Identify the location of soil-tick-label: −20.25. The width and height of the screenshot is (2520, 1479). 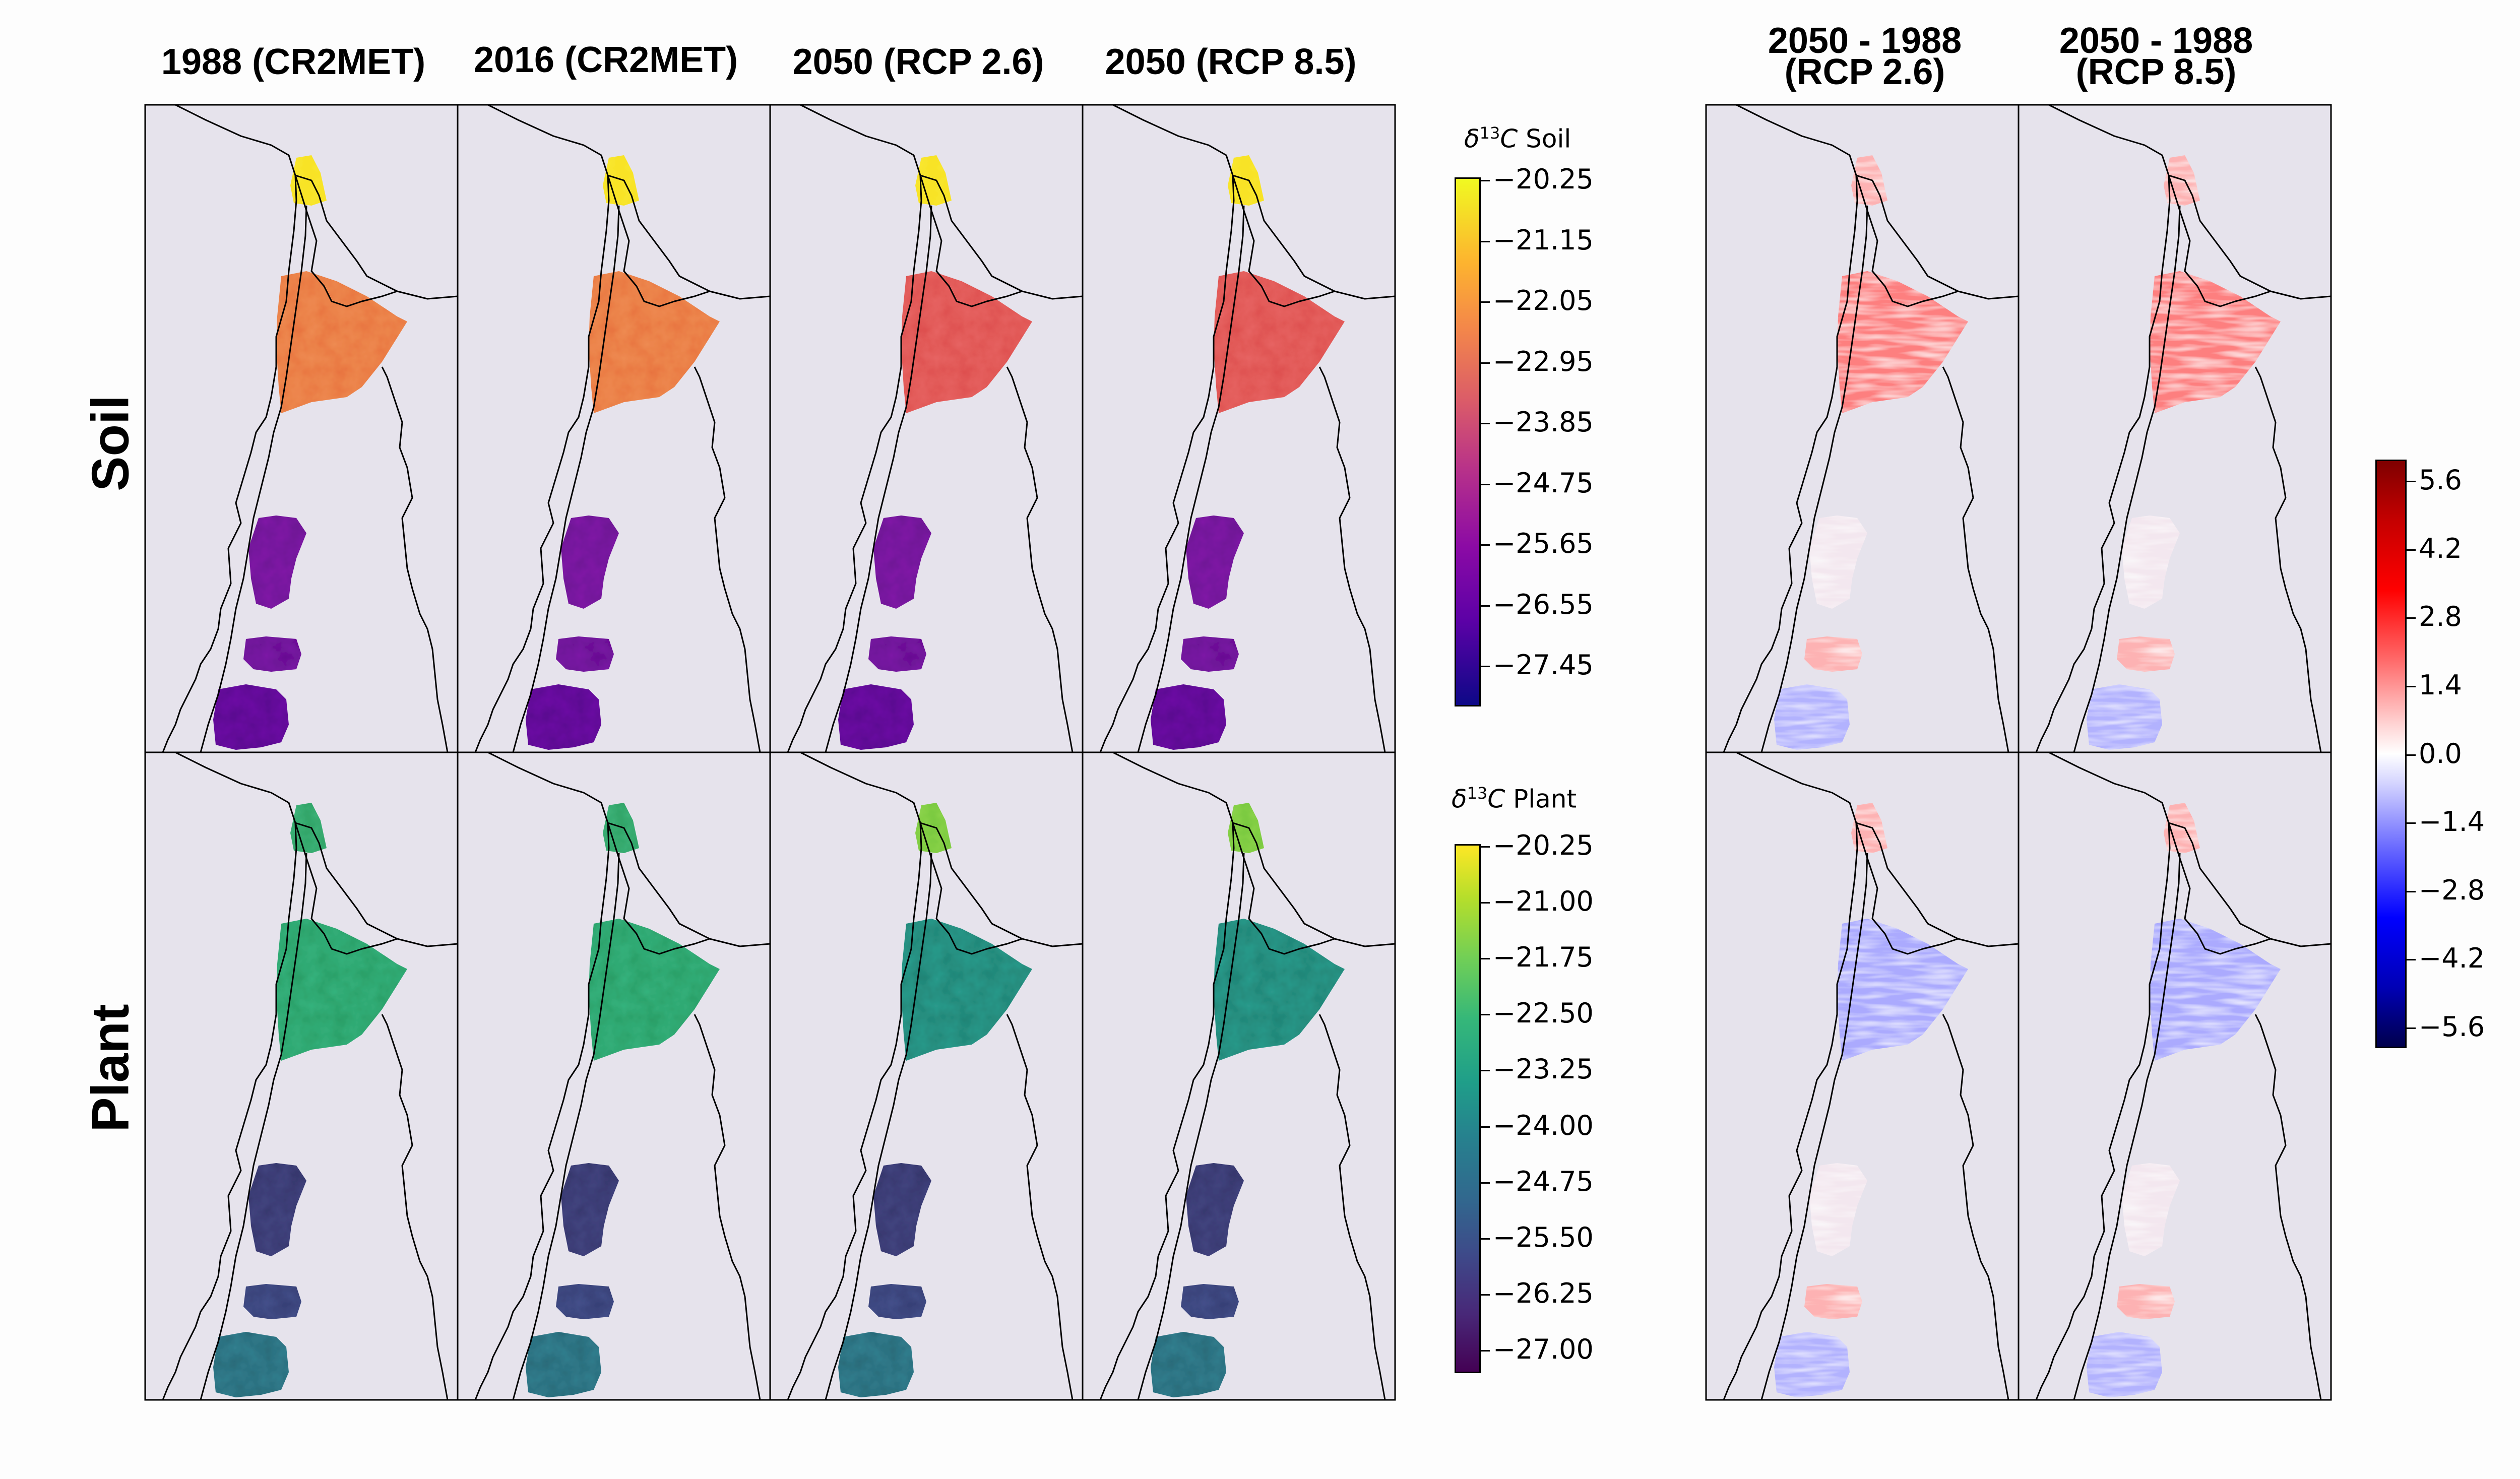
(1543, 179).